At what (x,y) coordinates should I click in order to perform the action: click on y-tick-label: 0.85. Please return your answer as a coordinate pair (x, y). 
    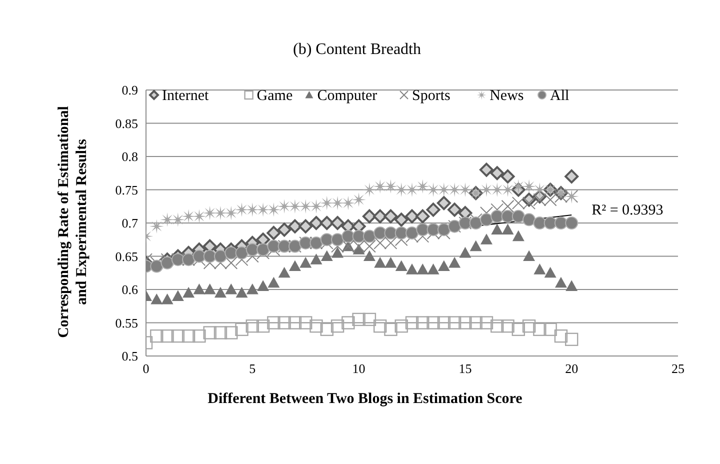
    Looking at the image, I should click on (126, 123).